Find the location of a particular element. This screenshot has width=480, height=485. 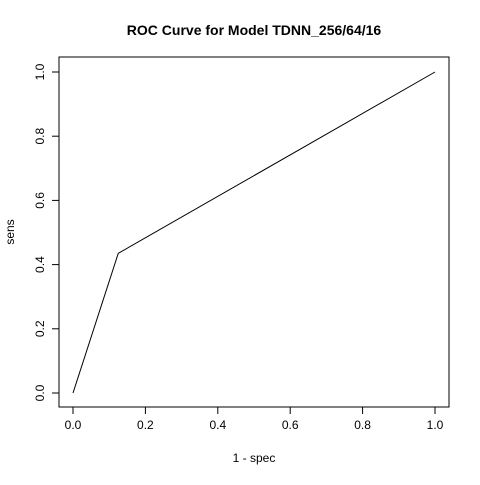

chart-title: ROC Curve for Model TDNN_256/64/16 is located at coordinates (254, 30).